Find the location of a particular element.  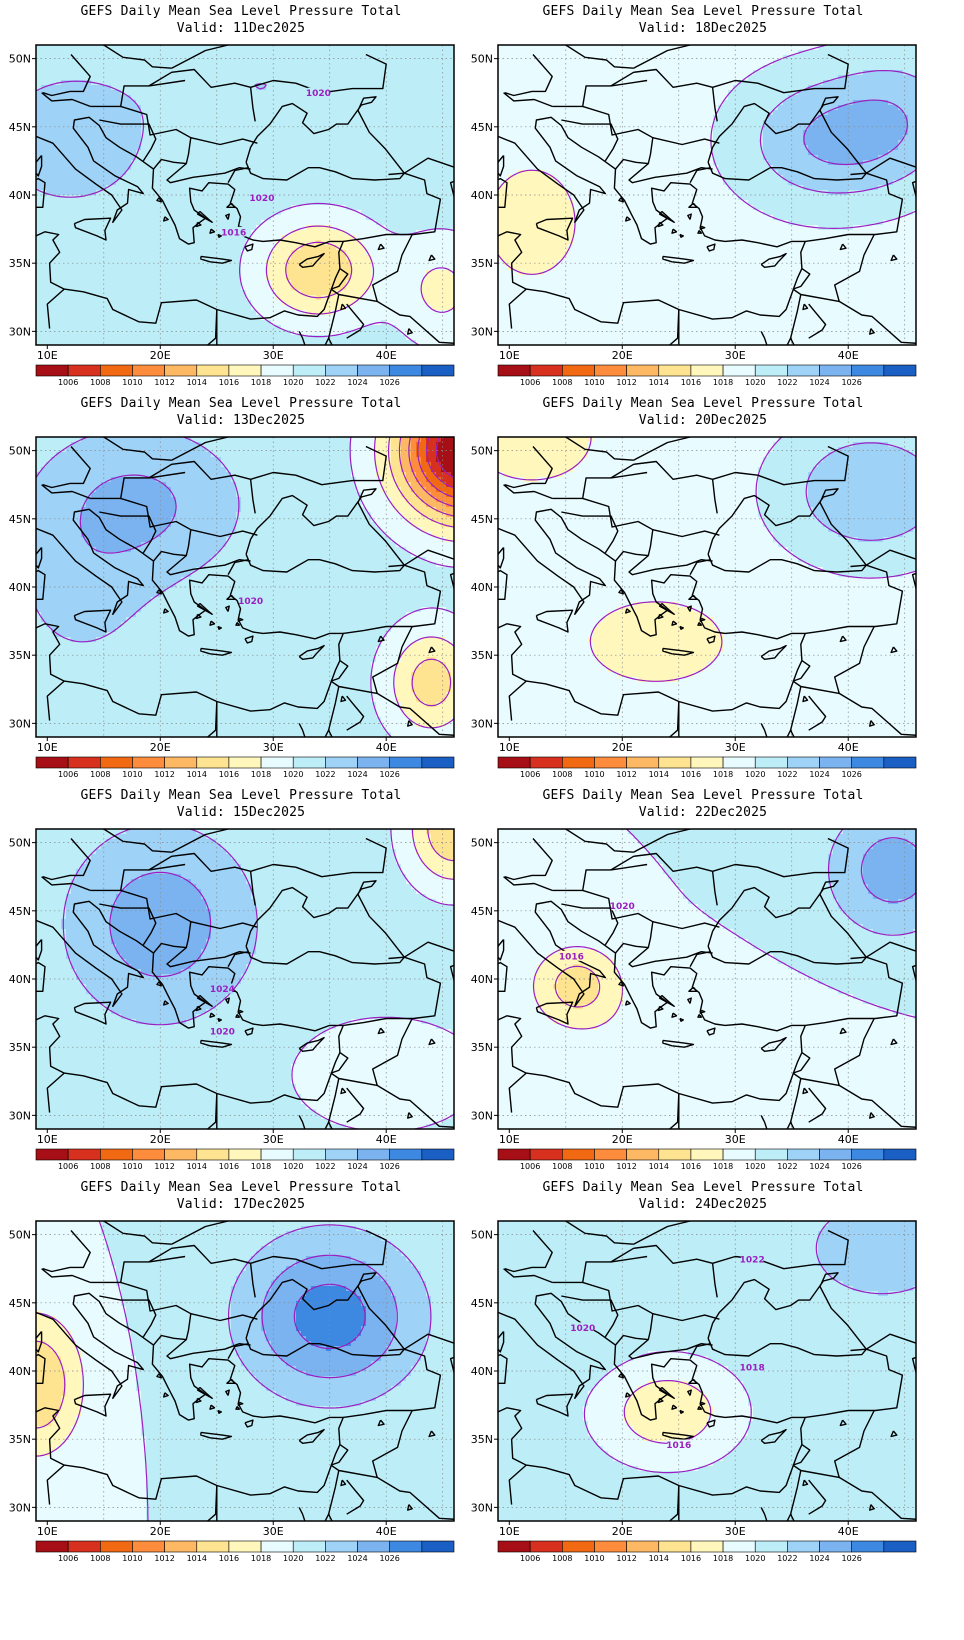

contour-label: 1016 is located at coordinates (233, 233).